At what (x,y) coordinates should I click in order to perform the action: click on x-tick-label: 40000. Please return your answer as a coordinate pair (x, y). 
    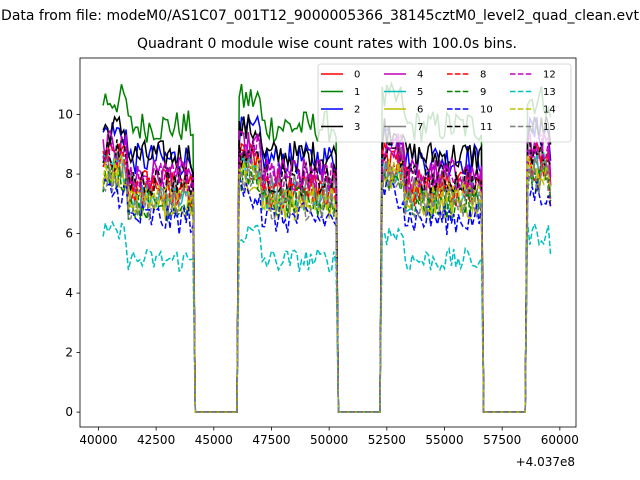
    Looking at the image, I should click on (98, 440).